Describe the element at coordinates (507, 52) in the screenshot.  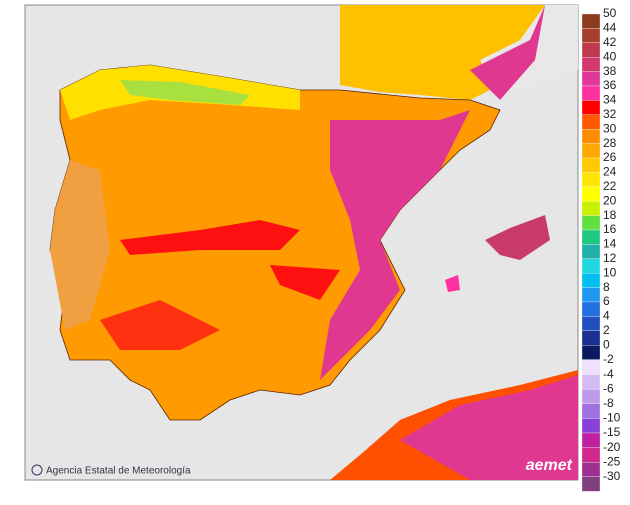
I see `france-hot` at that location.